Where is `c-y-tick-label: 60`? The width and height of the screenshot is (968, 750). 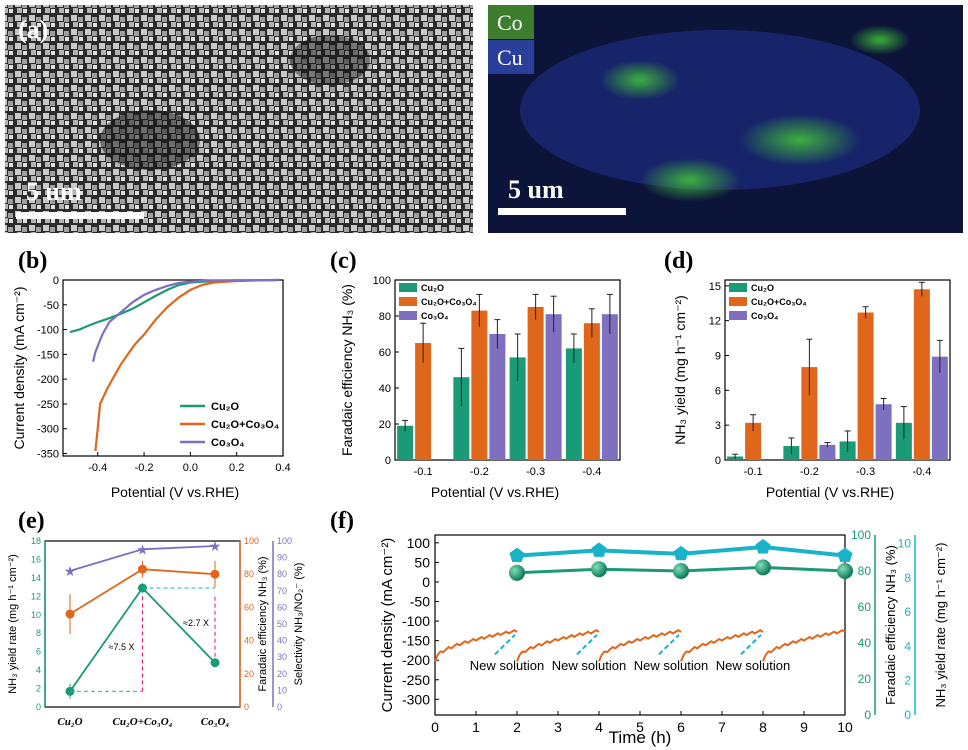 c-y-tick-label: 60 is located at coordinates (385, 353).